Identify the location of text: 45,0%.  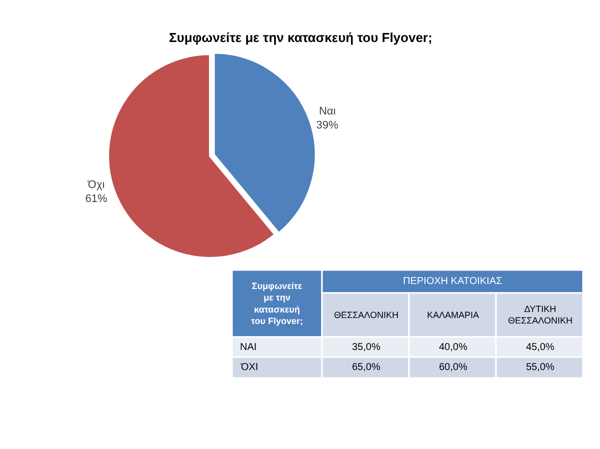
(540, 347).